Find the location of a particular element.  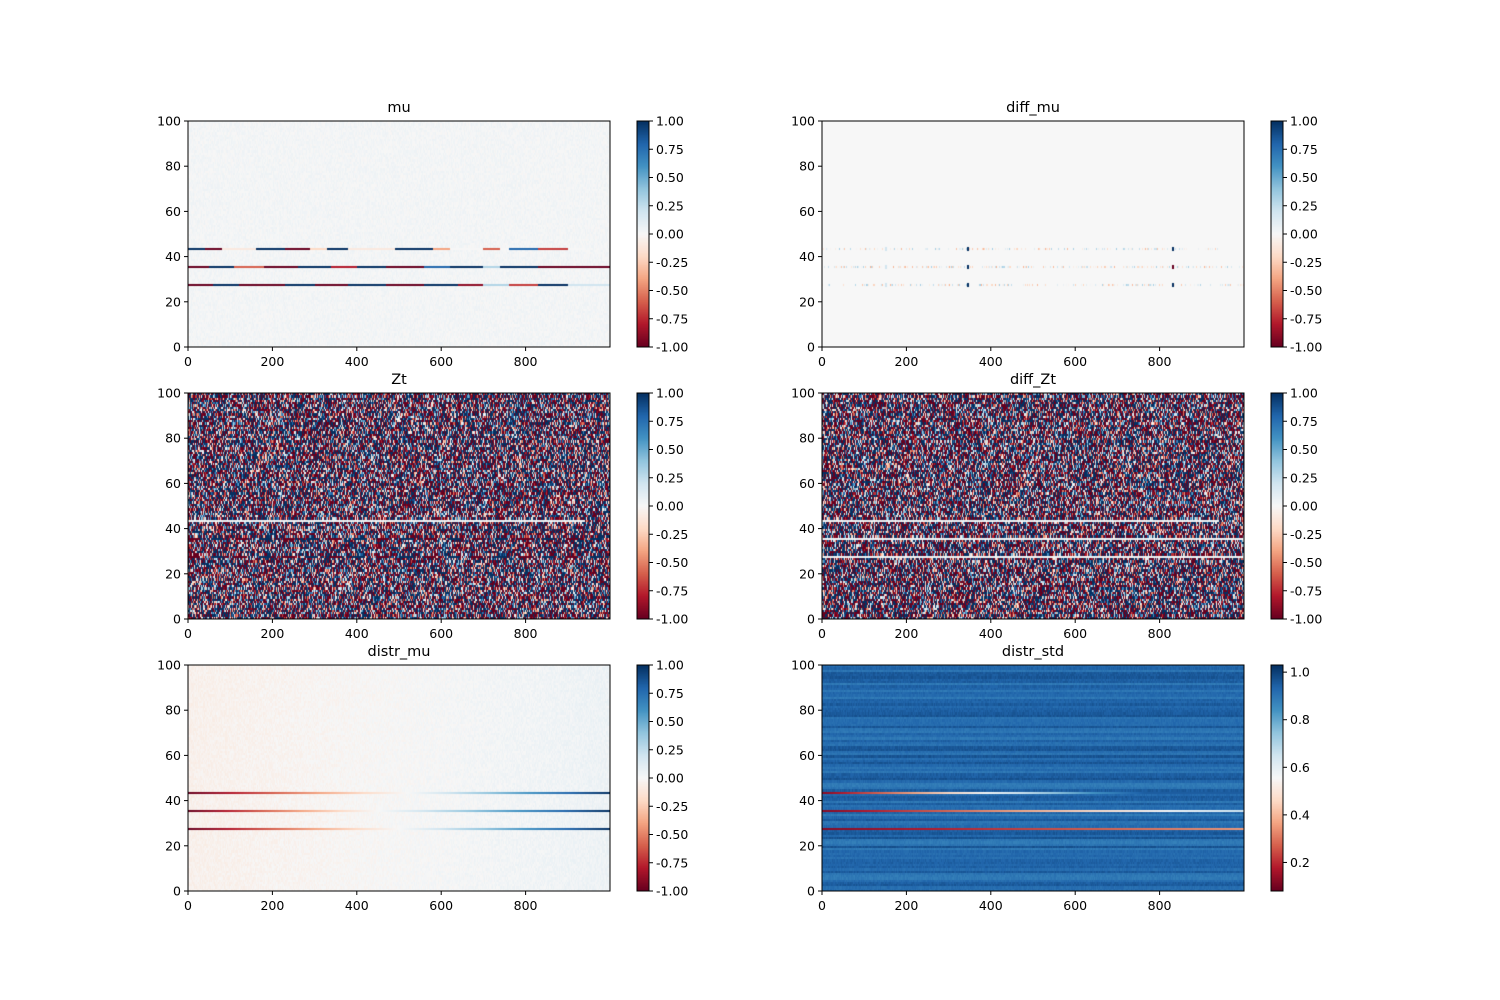

colorbar-frame is located at coordinates (1277, 778).